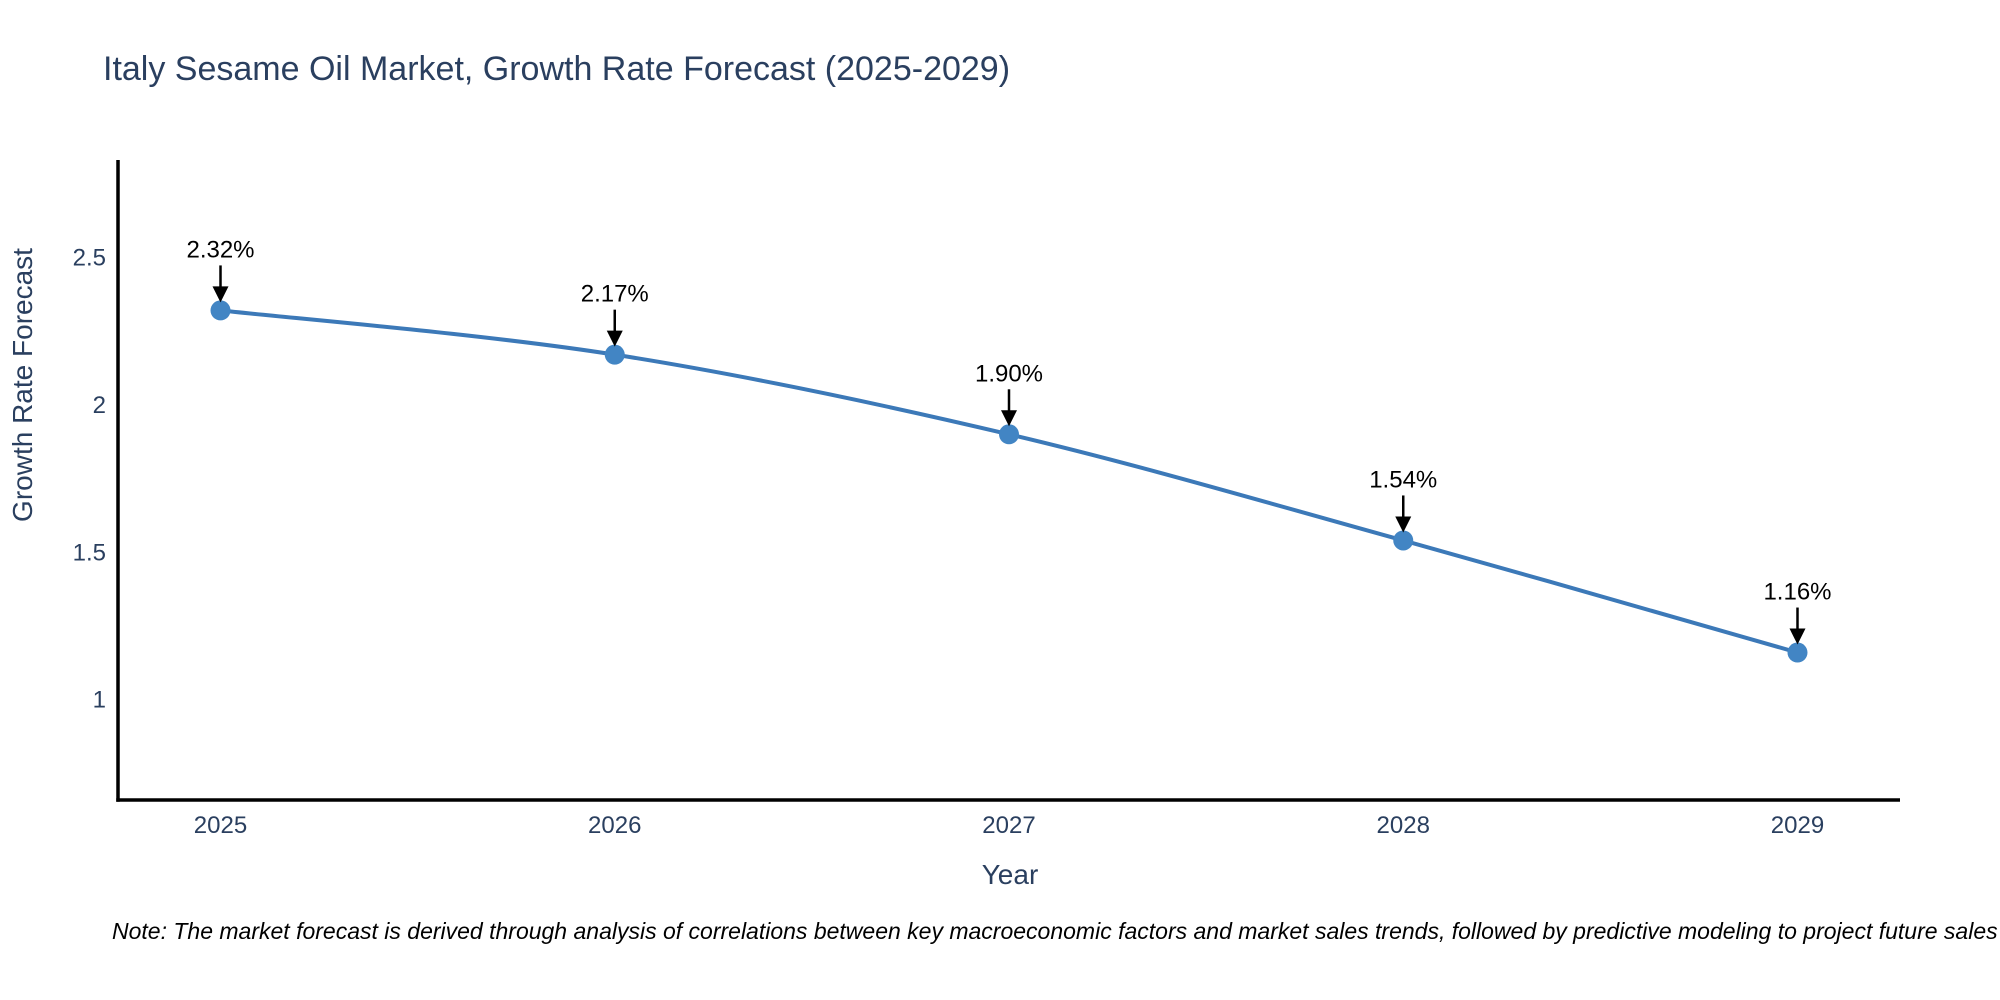 The height and width of the screenshot is (1000, 2000). Describe the element at coordinates (1009, 373) in the screenshot. I see `annotation-label-2027: 1.90%` at that location.